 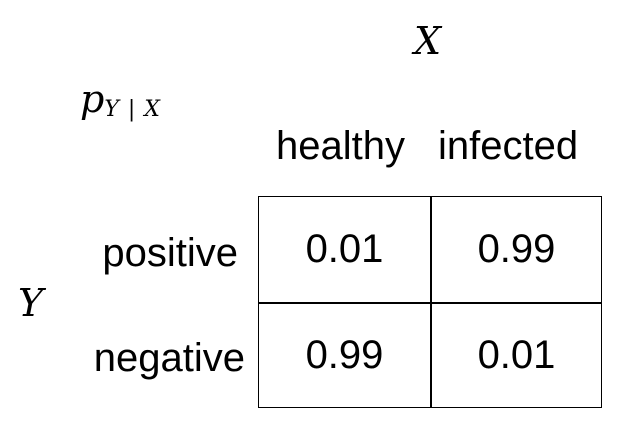 I want to click on distribution-symbol: p, so click(x=92, y=99).